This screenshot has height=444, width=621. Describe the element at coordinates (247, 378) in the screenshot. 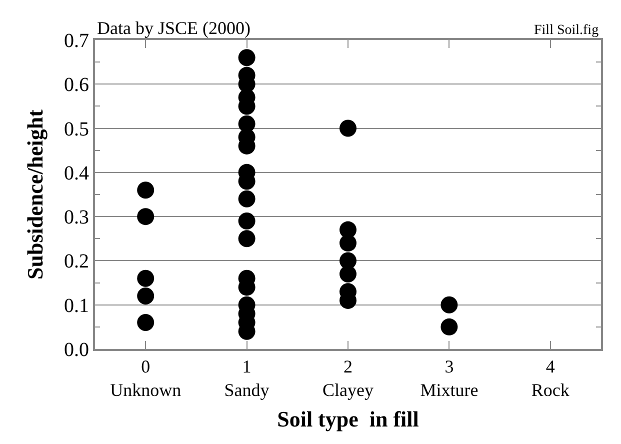

I see `x-tick-label: 1 Sandy` at that location.